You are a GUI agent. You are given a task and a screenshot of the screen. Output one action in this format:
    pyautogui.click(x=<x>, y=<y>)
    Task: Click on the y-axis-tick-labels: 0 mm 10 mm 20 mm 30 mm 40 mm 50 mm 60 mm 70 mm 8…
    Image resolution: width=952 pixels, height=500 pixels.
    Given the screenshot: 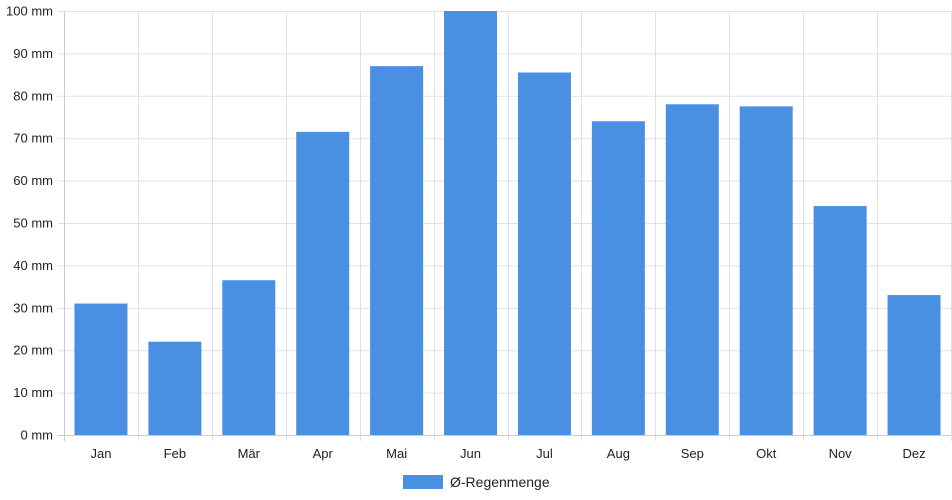 What is the action you would take?
    pyautogui.click(x=29, y=223)
    